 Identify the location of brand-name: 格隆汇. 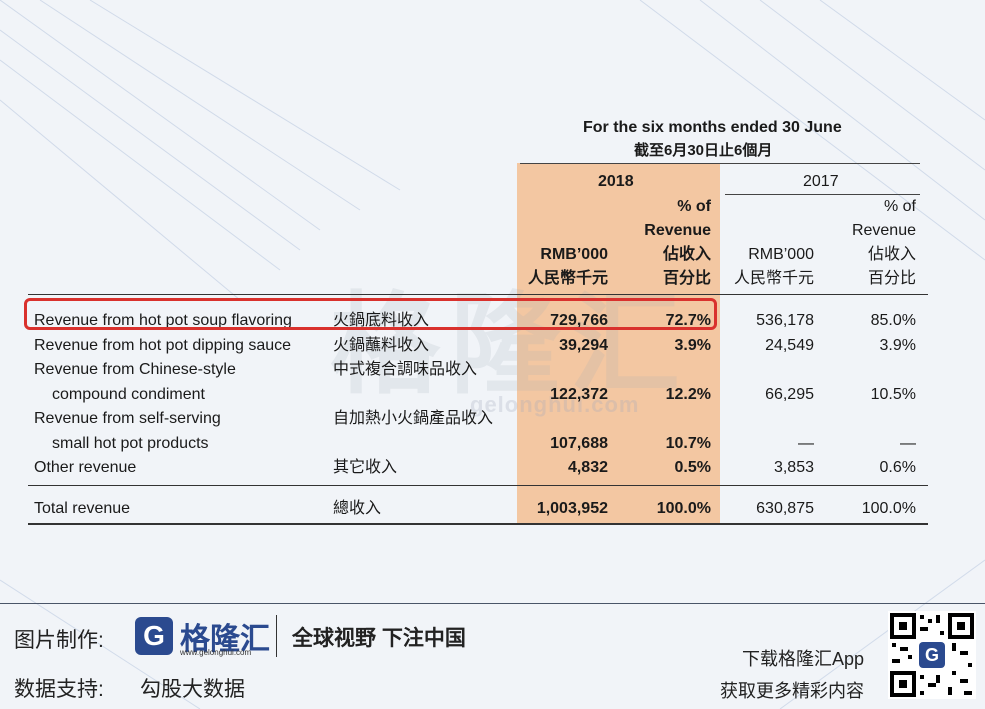
(225, 639).